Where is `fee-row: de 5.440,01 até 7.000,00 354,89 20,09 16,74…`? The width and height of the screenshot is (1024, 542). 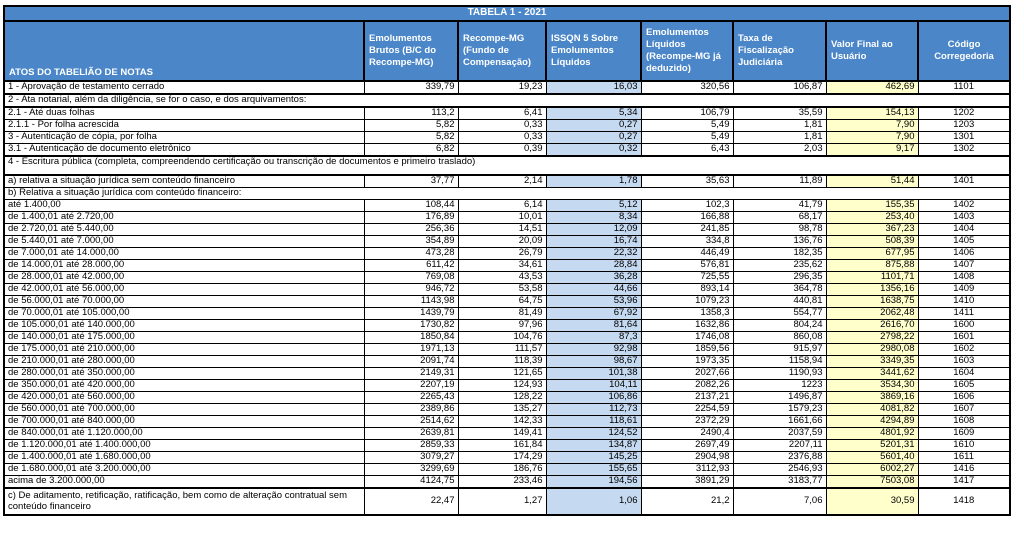 fee-row: de 5.440,01 até 7.000,00 354,89 20,09 16,74… is located at coordinates (507, 241).